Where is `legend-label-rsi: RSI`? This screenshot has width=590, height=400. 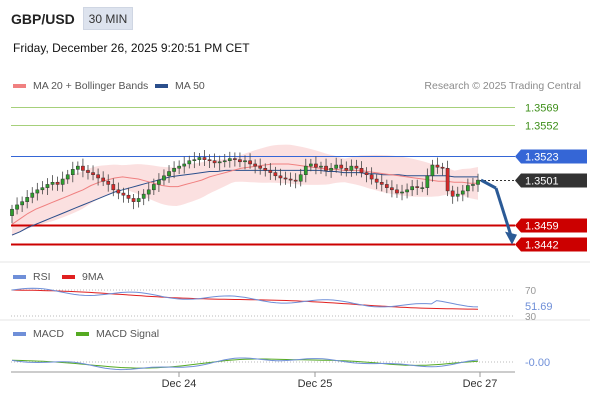
legend-label-rsi: RSI is located at coordinates (42, 277).